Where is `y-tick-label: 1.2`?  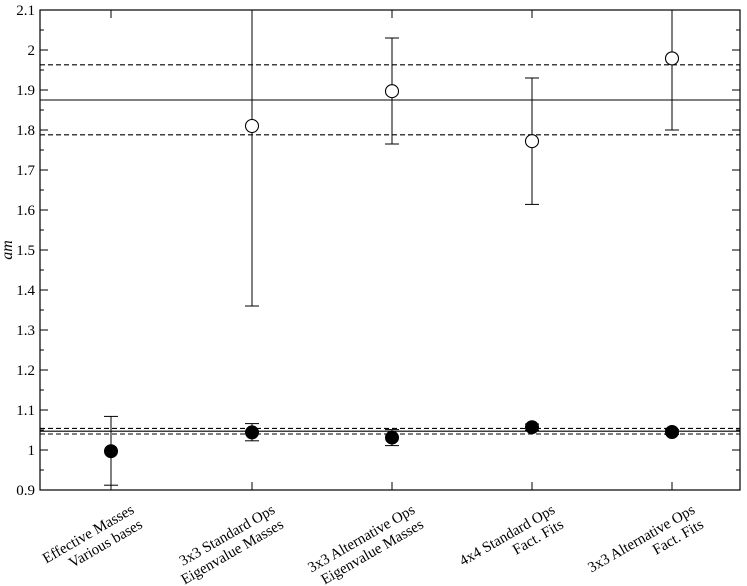
y-tick-label: 1.2 is located at coordinates (25, 371).